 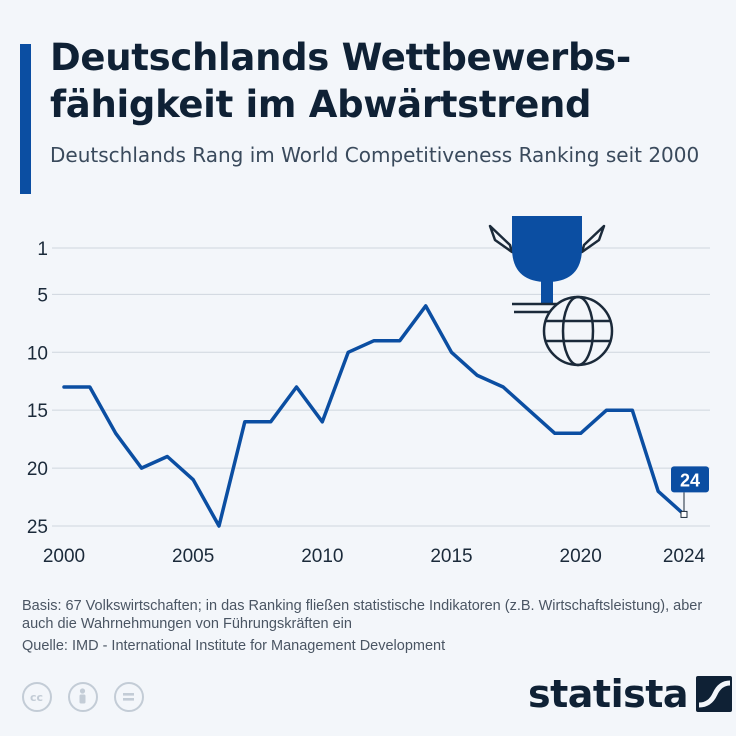 What do you see at coordinates (374, 556) in the screenshot?
I see `x-axis-ticks: 2000 2005 2010 2015 2020 2024` at bounding box center [374, 556].